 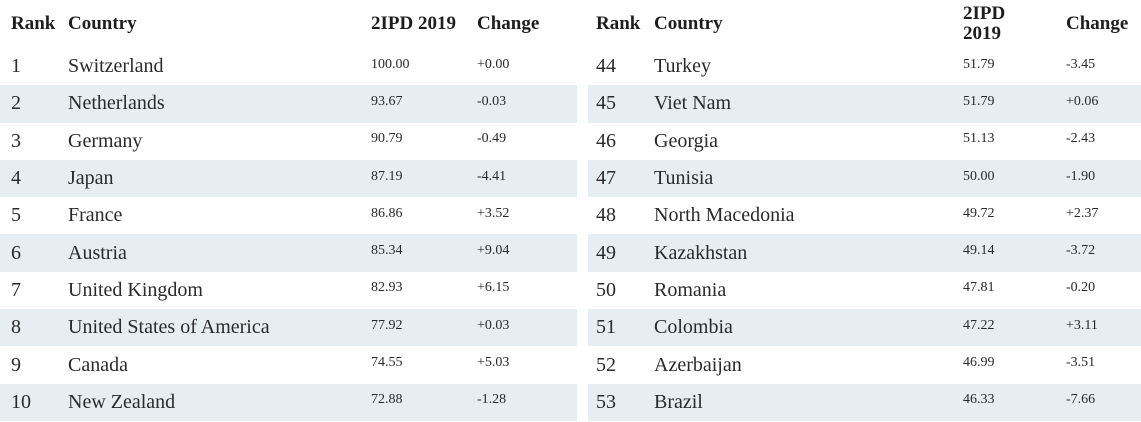 What do you see at coordinates (1081, 363) in the screenshot?
I see `change-cell-value: -3.51` at bounding box center [1081, 363].